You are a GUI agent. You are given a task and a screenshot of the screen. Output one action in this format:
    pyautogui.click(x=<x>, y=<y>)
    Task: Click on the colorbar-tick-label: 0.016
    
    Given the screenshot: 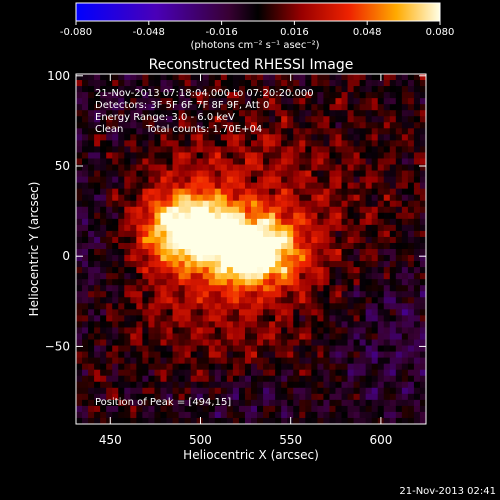 What is the action you would take?
    pyautogui.click(x=294, y=32)
    